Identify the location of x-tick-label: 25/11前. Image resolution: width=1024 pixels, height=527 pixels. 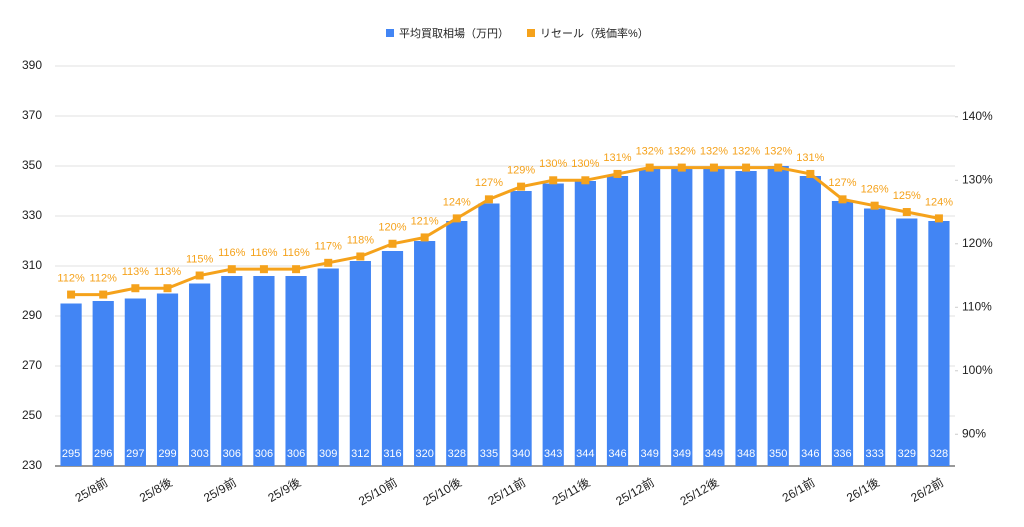
(506, 491).